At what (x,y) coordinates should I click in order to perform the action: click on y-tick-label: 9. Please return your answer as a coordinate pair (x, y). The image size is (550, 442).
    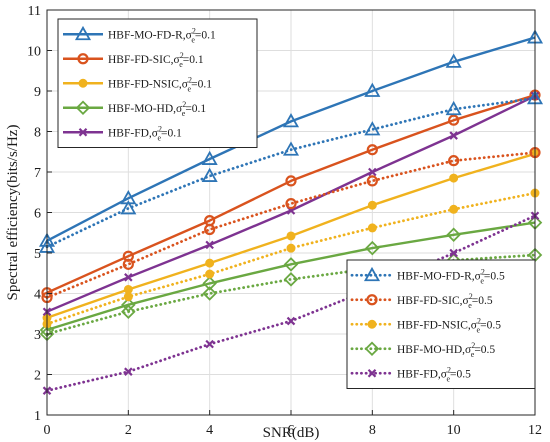
    Looking at the image, I should click on (37, 92).